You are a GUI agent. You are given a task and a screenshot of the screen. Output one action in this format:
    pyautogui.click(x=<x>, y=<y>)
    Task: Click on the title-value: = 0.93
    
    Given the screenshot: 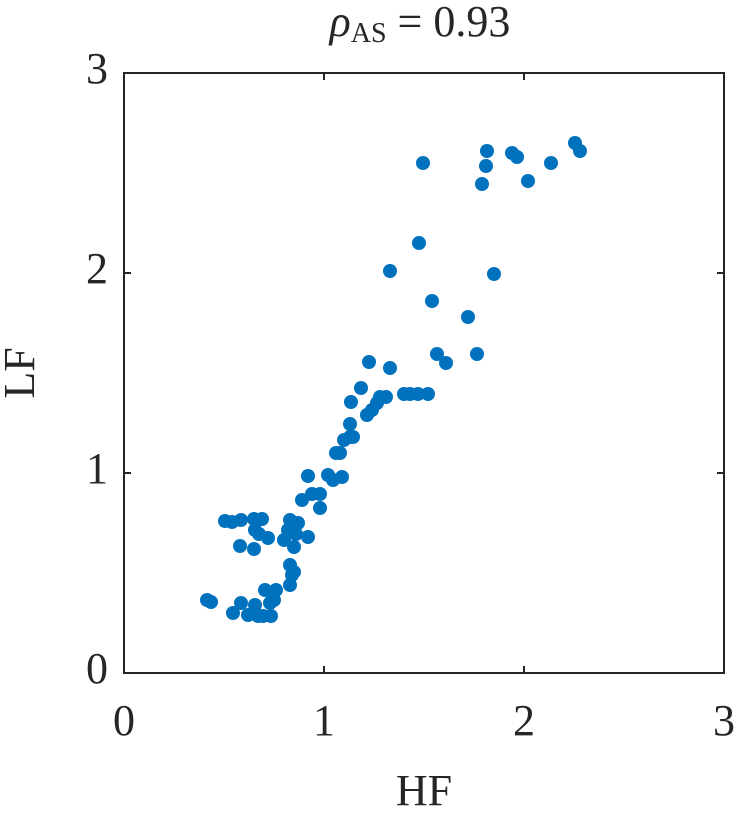 What is the action you would take?
    pyautogui.click(x=449, y=23)
    